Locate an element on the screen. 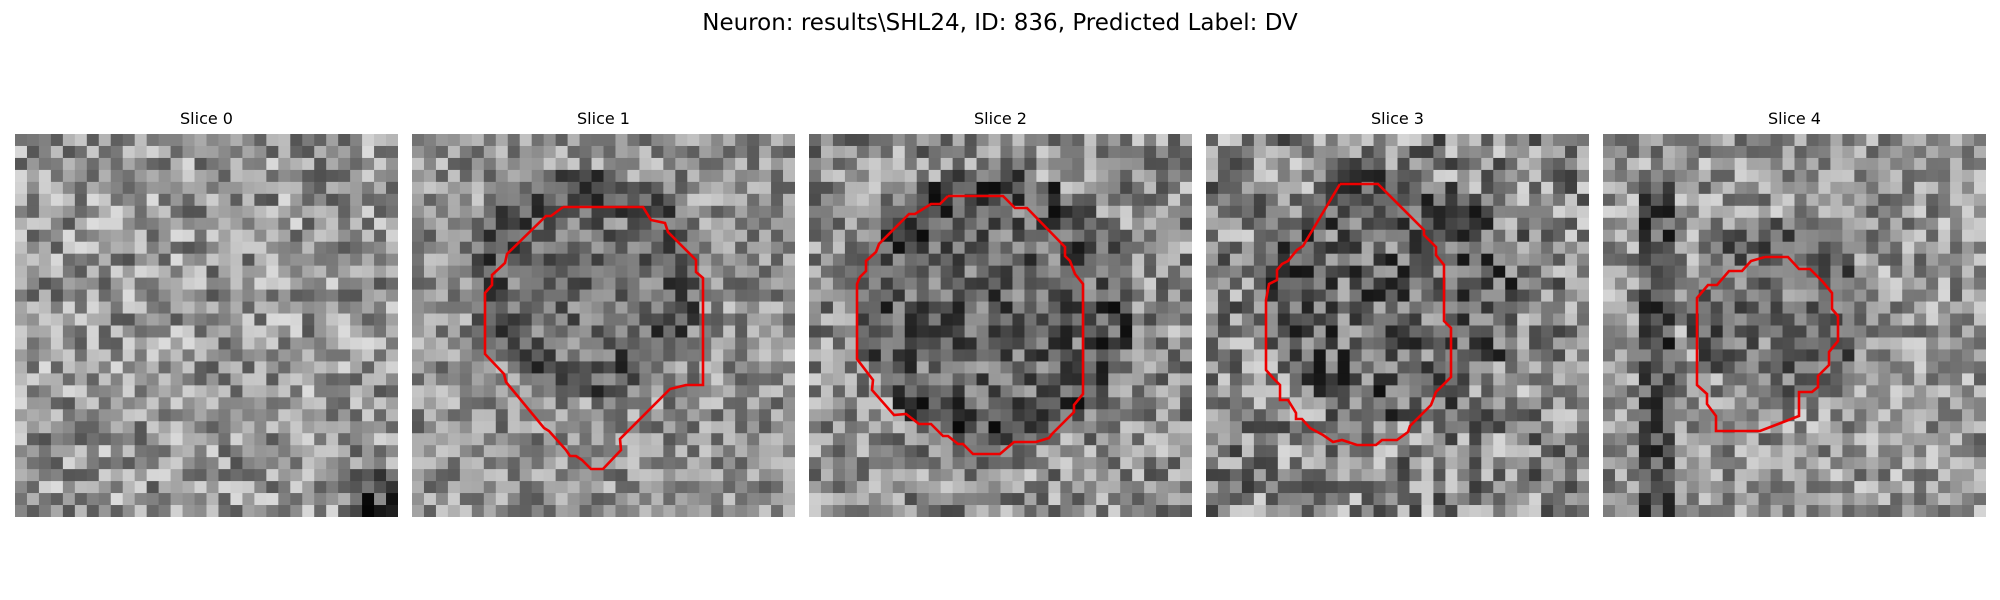 The image size is (2000, 600). slice-3-image is located at coordinates (1397, 325).